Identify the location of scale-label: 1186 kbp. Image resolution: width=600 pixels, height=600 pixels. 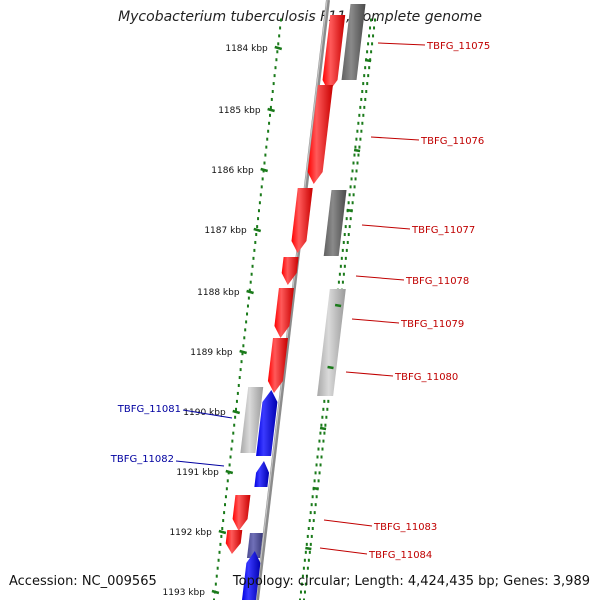
(232, 171).